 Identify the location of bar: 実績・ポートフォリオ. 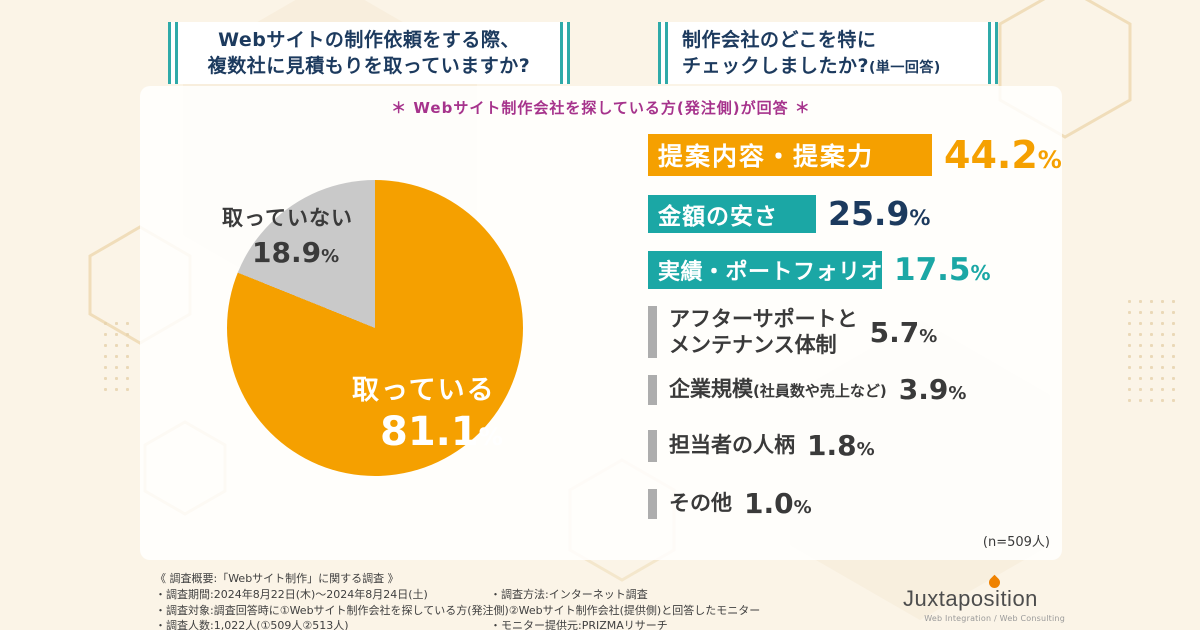
(765, 270).